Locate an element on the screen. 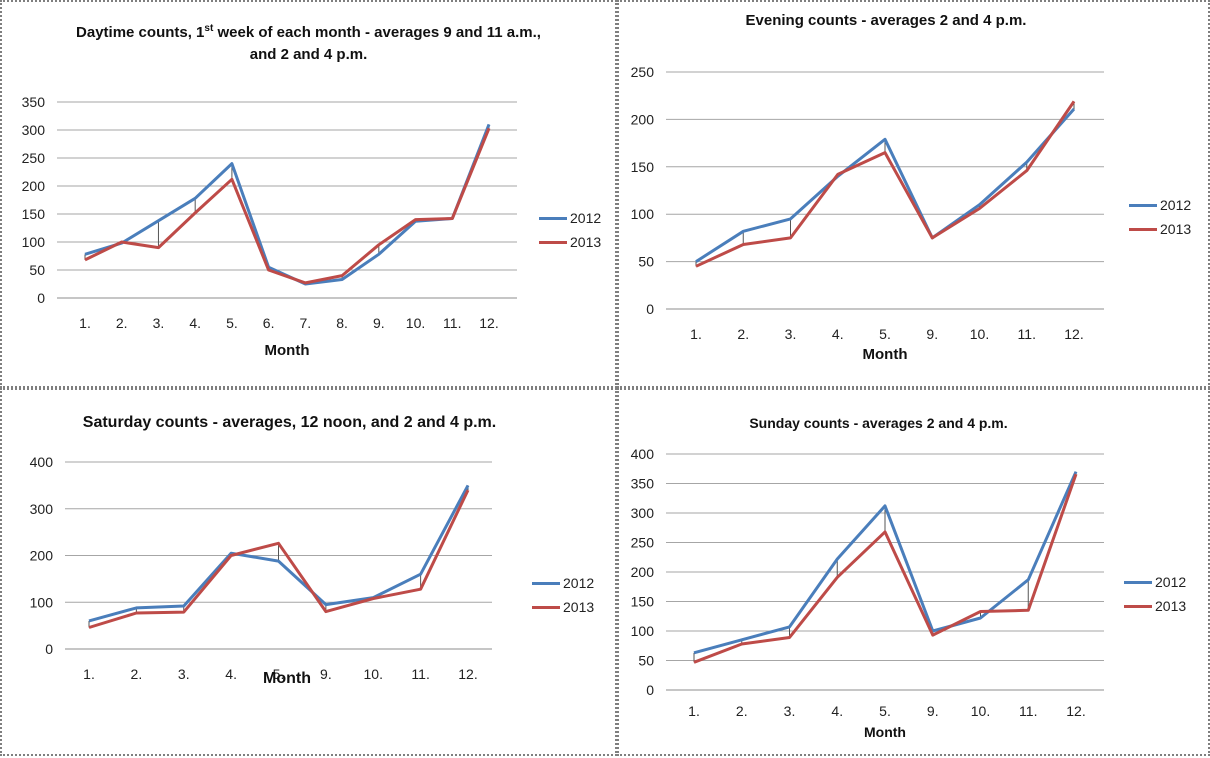 Image resolution: width=1210 pixels, height=758 pixels. x-tick-label: 6. is located at coordinates (269, 323).